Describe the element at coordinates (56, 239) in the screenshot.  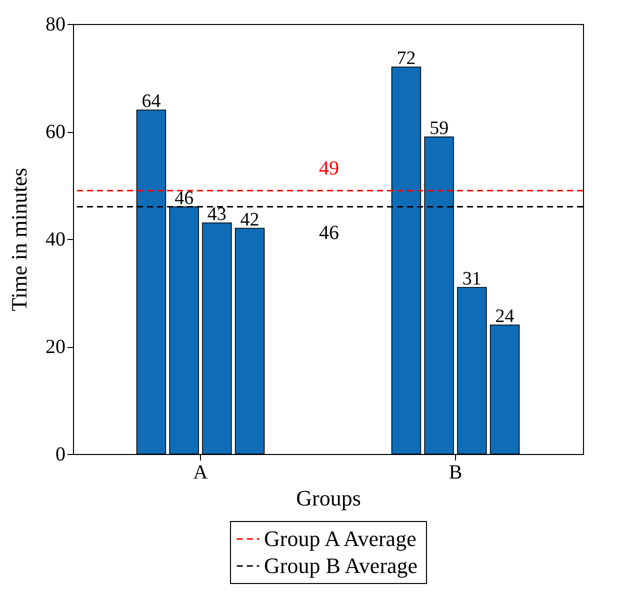
I see `y-tick-label: 40` at that location.